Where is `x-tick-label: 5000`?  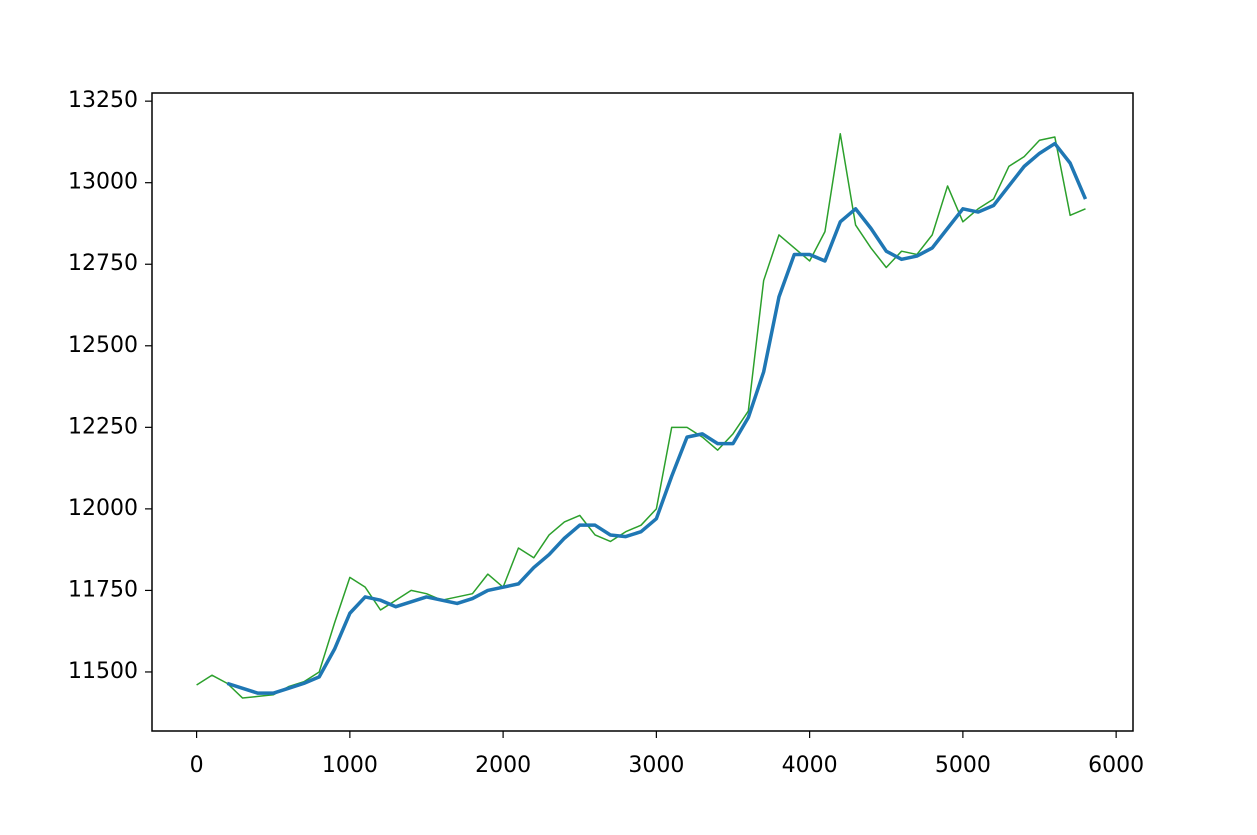 x-tick-label: 5000 is located at coordinates (963, 765).